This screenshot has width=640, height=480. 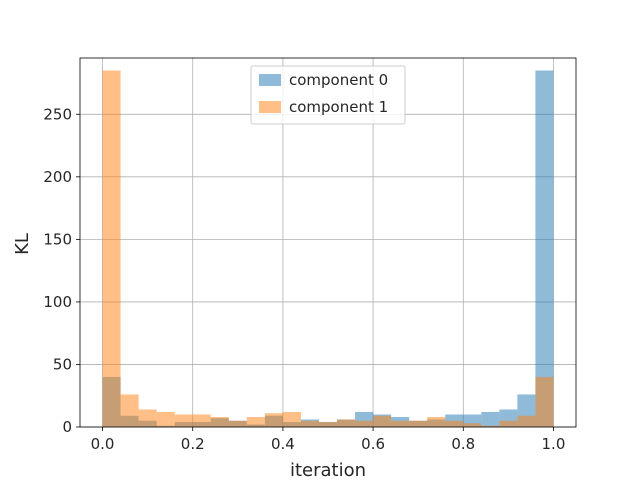 What do you see at coordinates (22, 244) in the screenshot?
I see `y-axis-label: KL` at bounding box center [22, 244].